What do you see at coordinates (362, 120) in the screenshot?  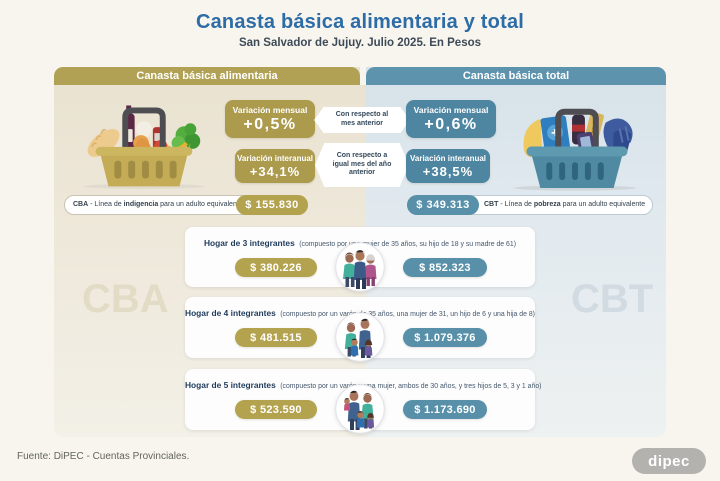 I see `monthly-connector-note: Con respecto al mes anterior` at bounding box center [362, 120].